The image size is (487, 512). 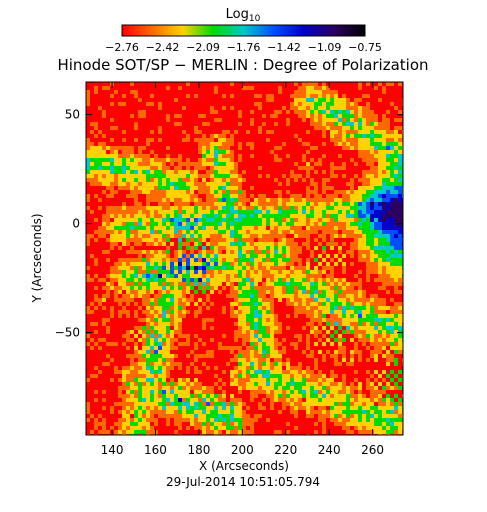 I want to click on colorbar-tick-label: −1.76, so click(x=244, y=47).